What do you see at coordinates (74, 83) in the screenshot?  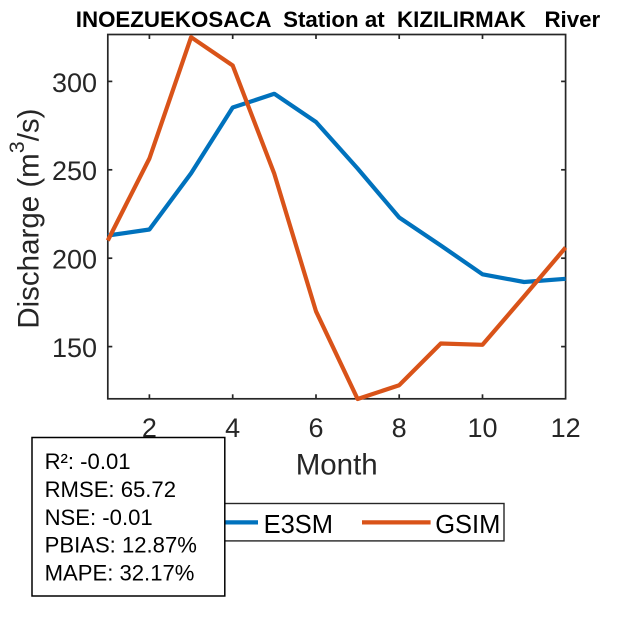 I see `svg-text: 300` at bounding box center [74, 83].